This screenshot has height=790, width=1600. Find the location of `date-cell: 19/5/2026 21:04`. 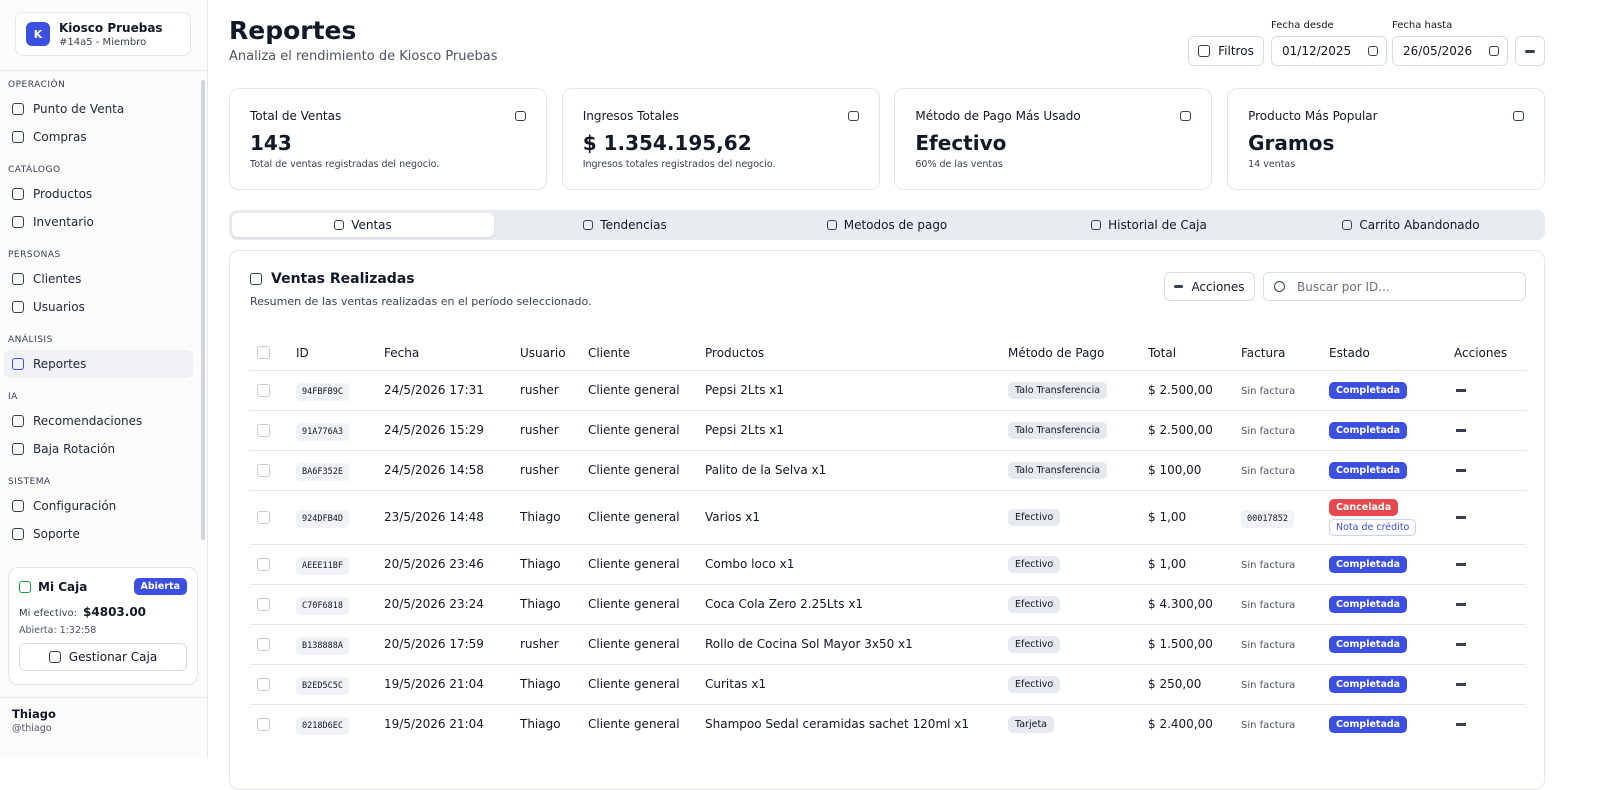

date-cell: 19/5/2026 21:04 is located at coordinates (452, 723).